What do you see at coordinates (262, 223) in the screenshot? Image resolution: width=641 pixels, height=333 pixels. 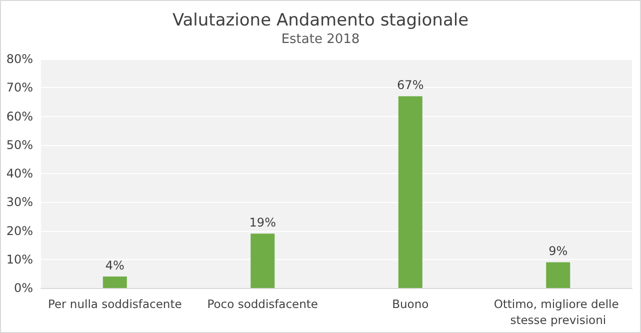 I see `data-label: 19%` at bounding box center [262, 223].